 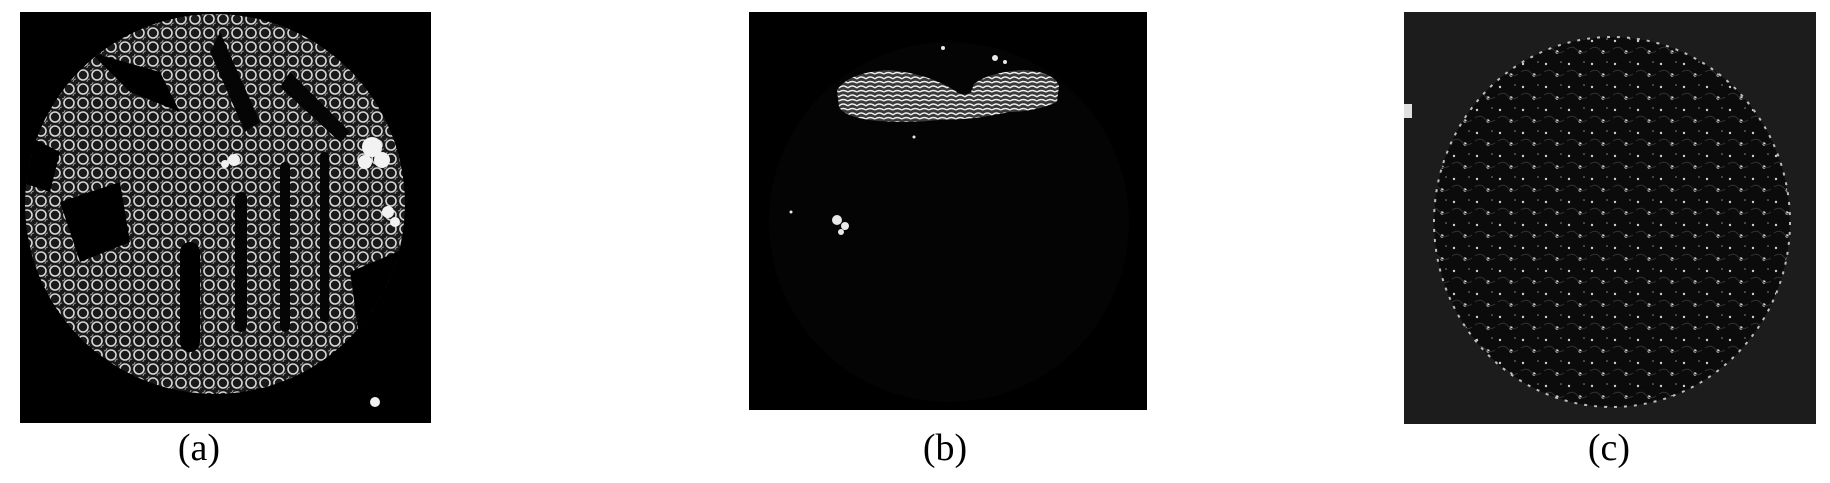 What do you see at coordinates (199, 448) in the screenshot?
I see `caption-a: (a)` at bounding box center [199, 448].